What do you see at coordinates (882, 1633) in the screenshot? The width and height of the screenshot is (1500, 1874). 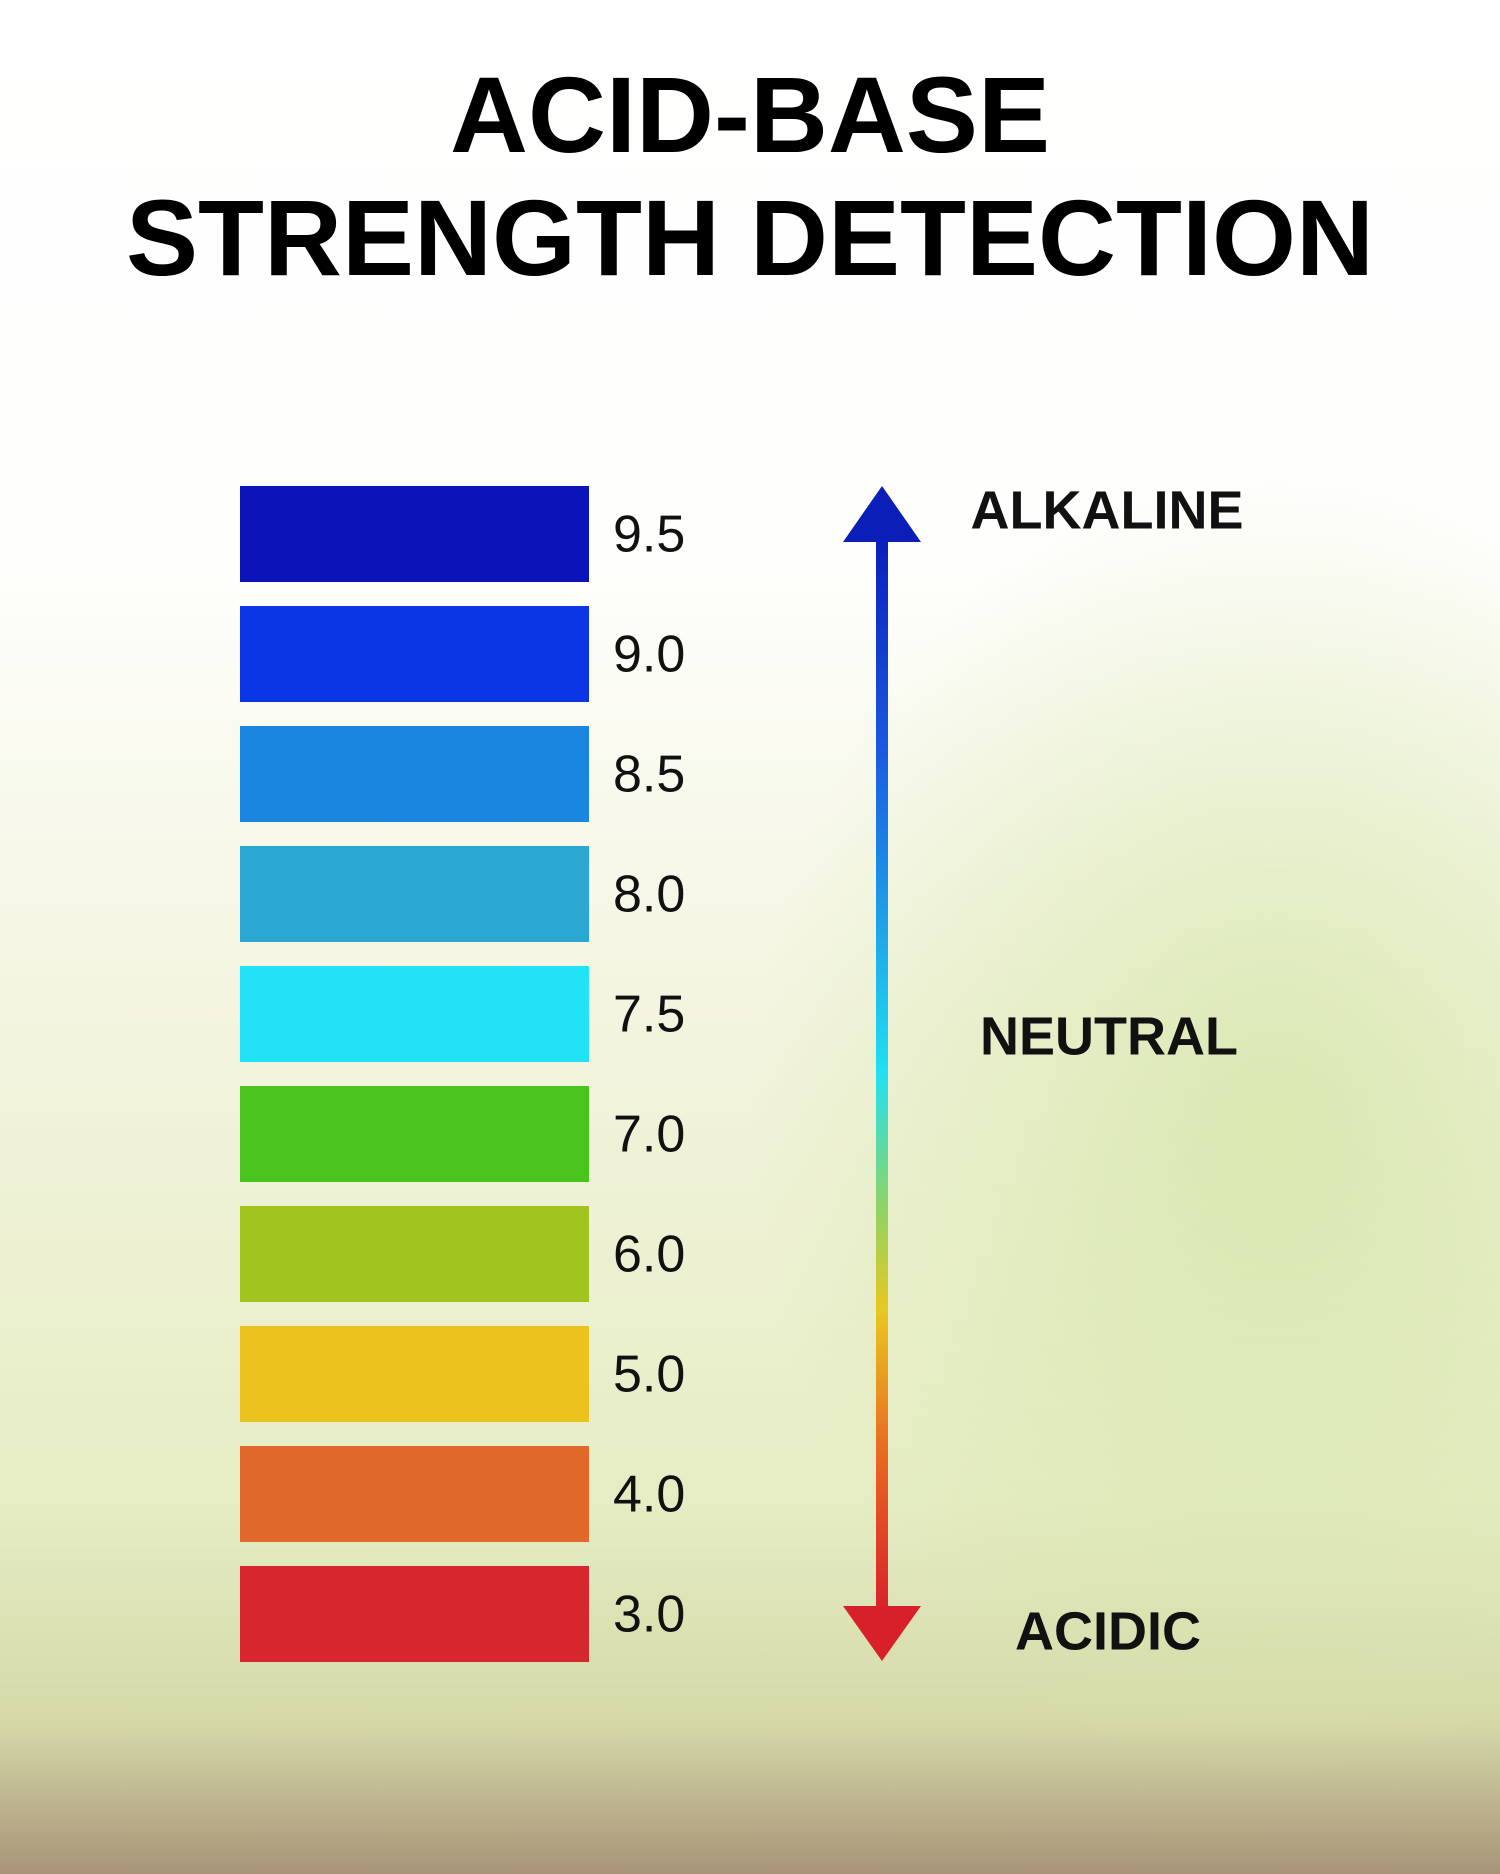 I see `arrow-head-down` at bounding box center [882, 1633].